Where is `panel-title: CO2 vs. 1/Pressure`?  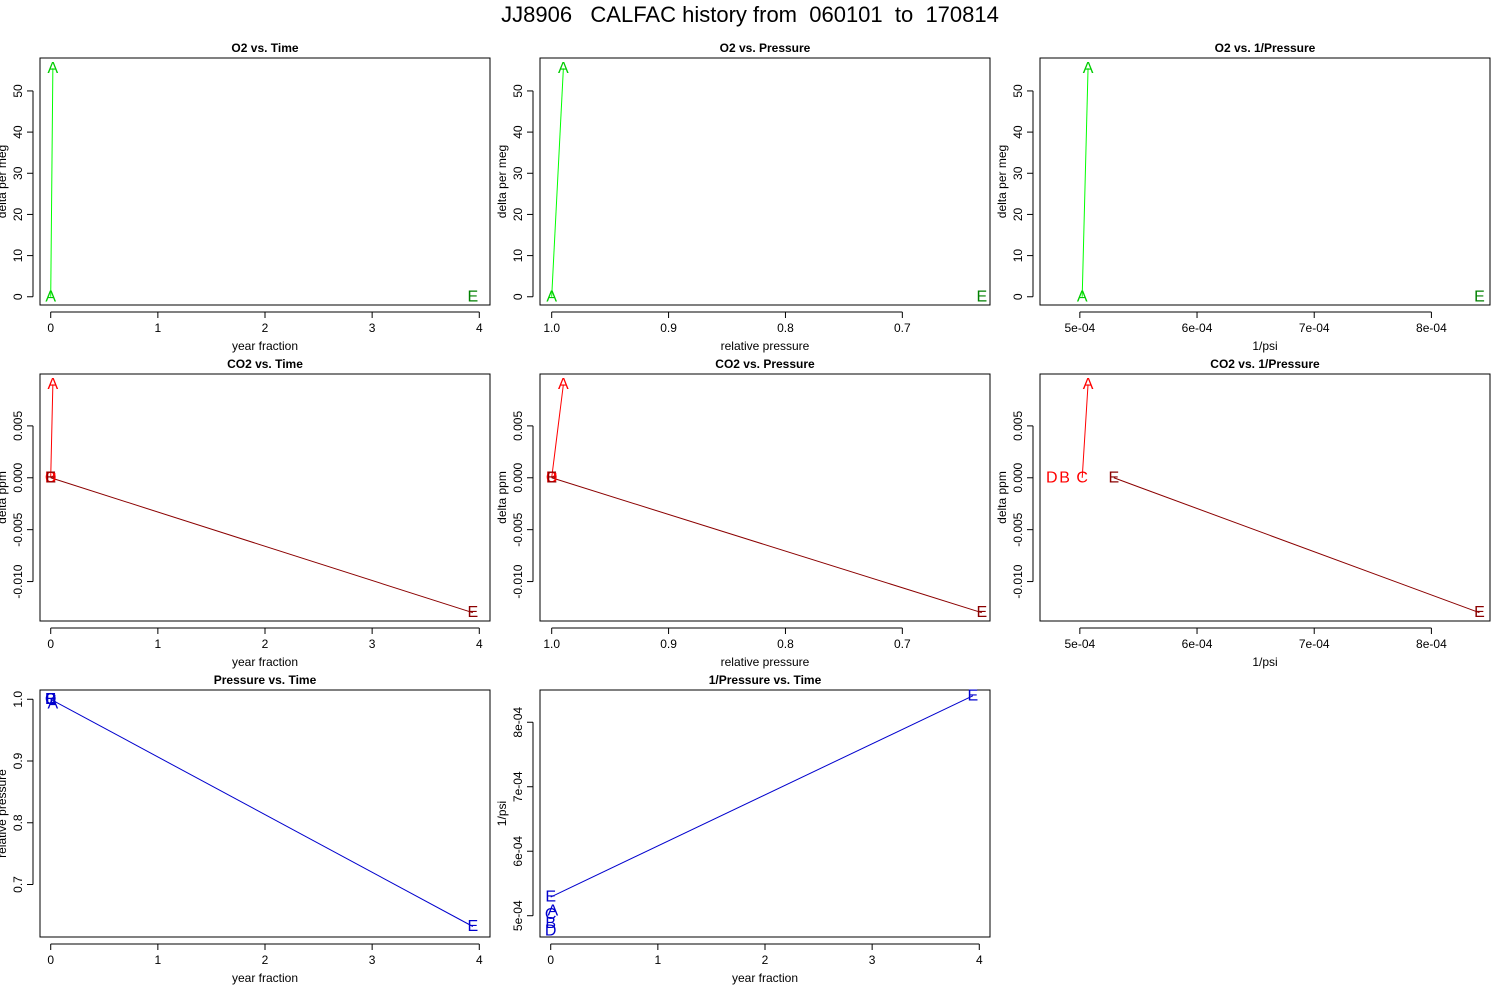
panel-title: CO2 vs. 1/Pressure is located at coordinates (1265, 364).